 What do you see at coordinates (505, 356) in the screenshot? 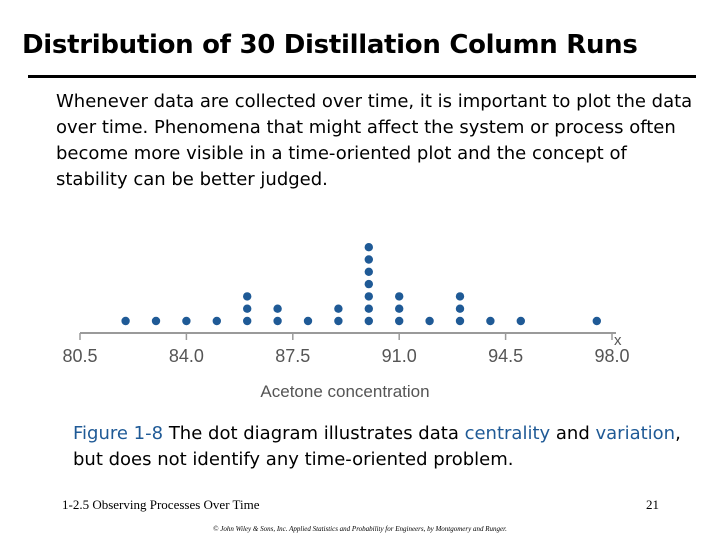
I see `x-tick-label: 94.5` at bounding box center [505, 356].